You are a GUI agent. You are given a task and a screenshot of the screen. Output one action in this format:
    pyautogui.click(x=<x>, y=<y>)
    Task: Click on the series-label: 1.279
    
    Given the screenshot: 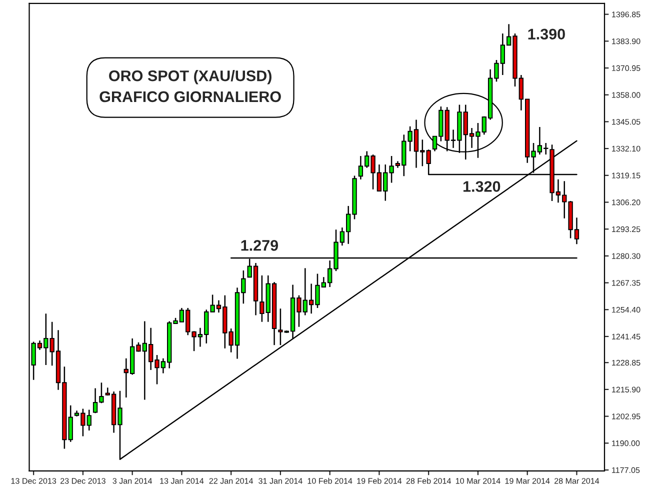 What is the action you would take?
    pyautogui.click(x=259, y=245)
    